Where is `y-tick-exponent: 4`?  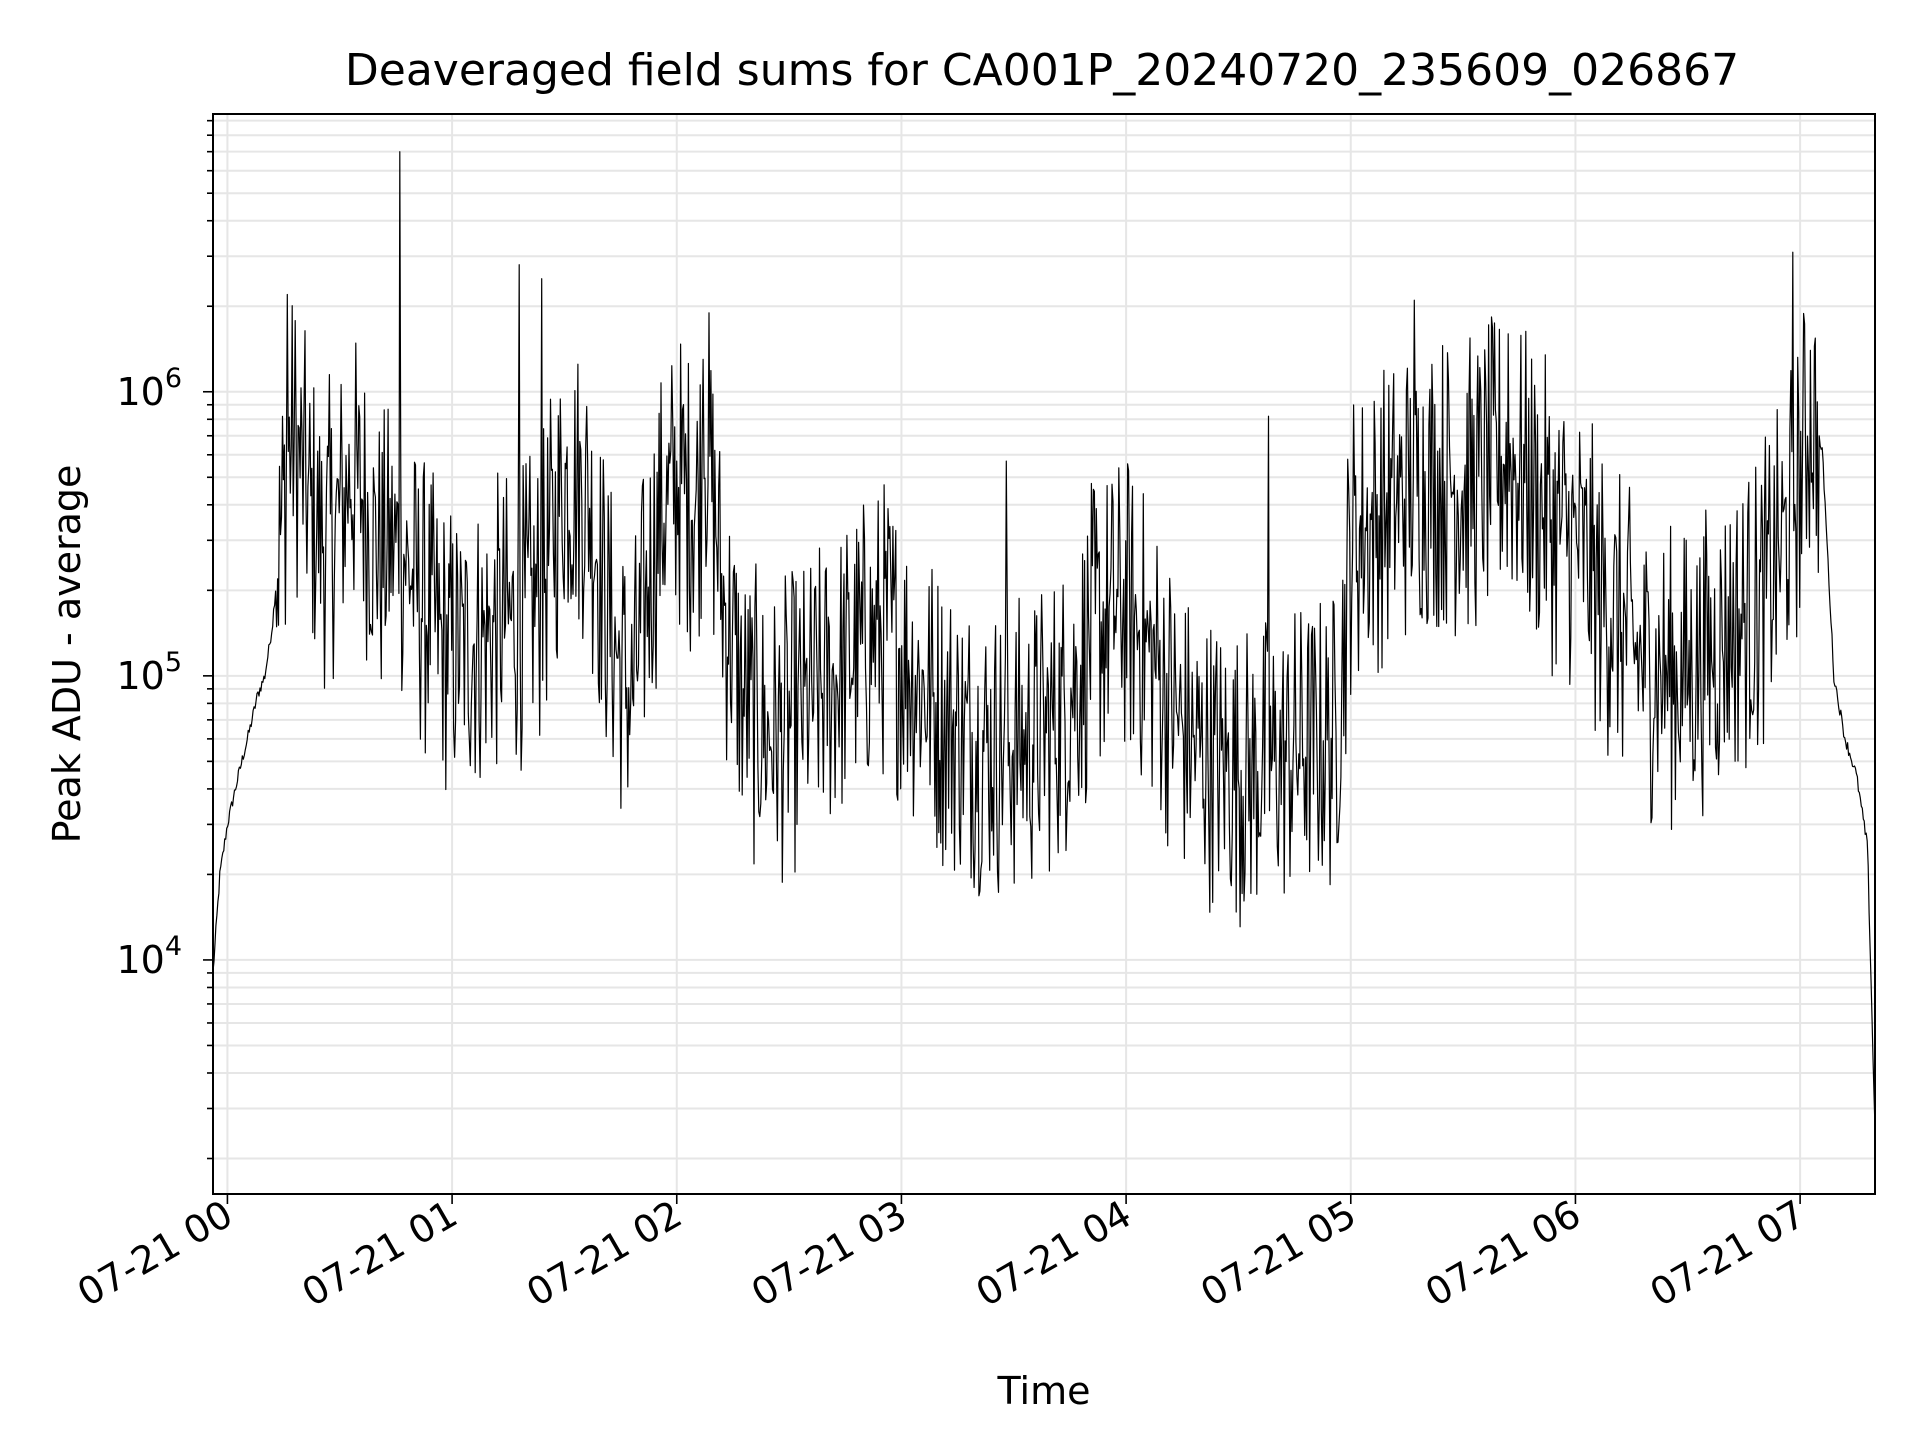
y-tick-exponent: 4 is located at coordinates (173, 946).